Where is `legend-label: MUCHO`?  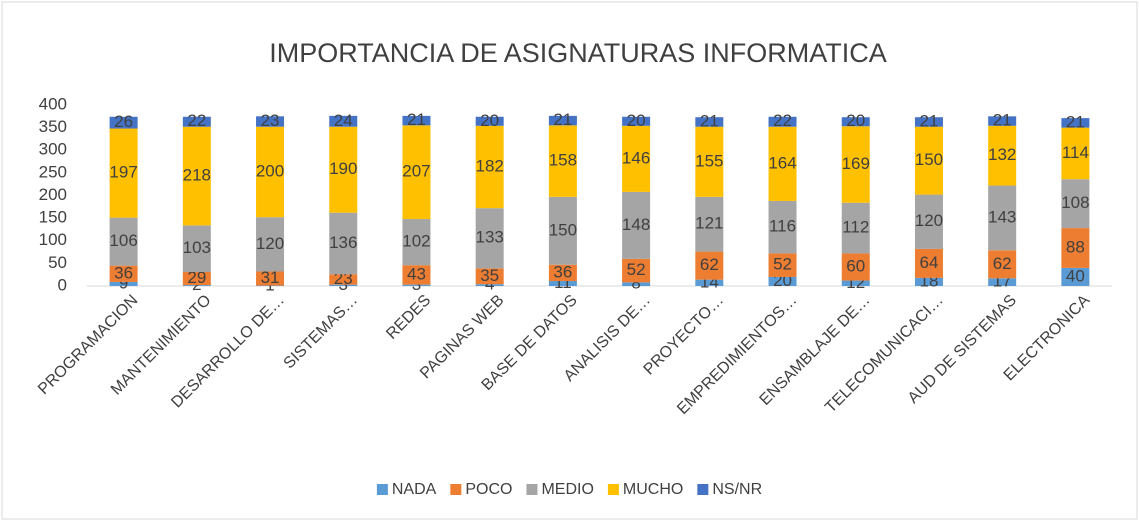
legend-label: MUCHO is located at coordinates (653, 489).